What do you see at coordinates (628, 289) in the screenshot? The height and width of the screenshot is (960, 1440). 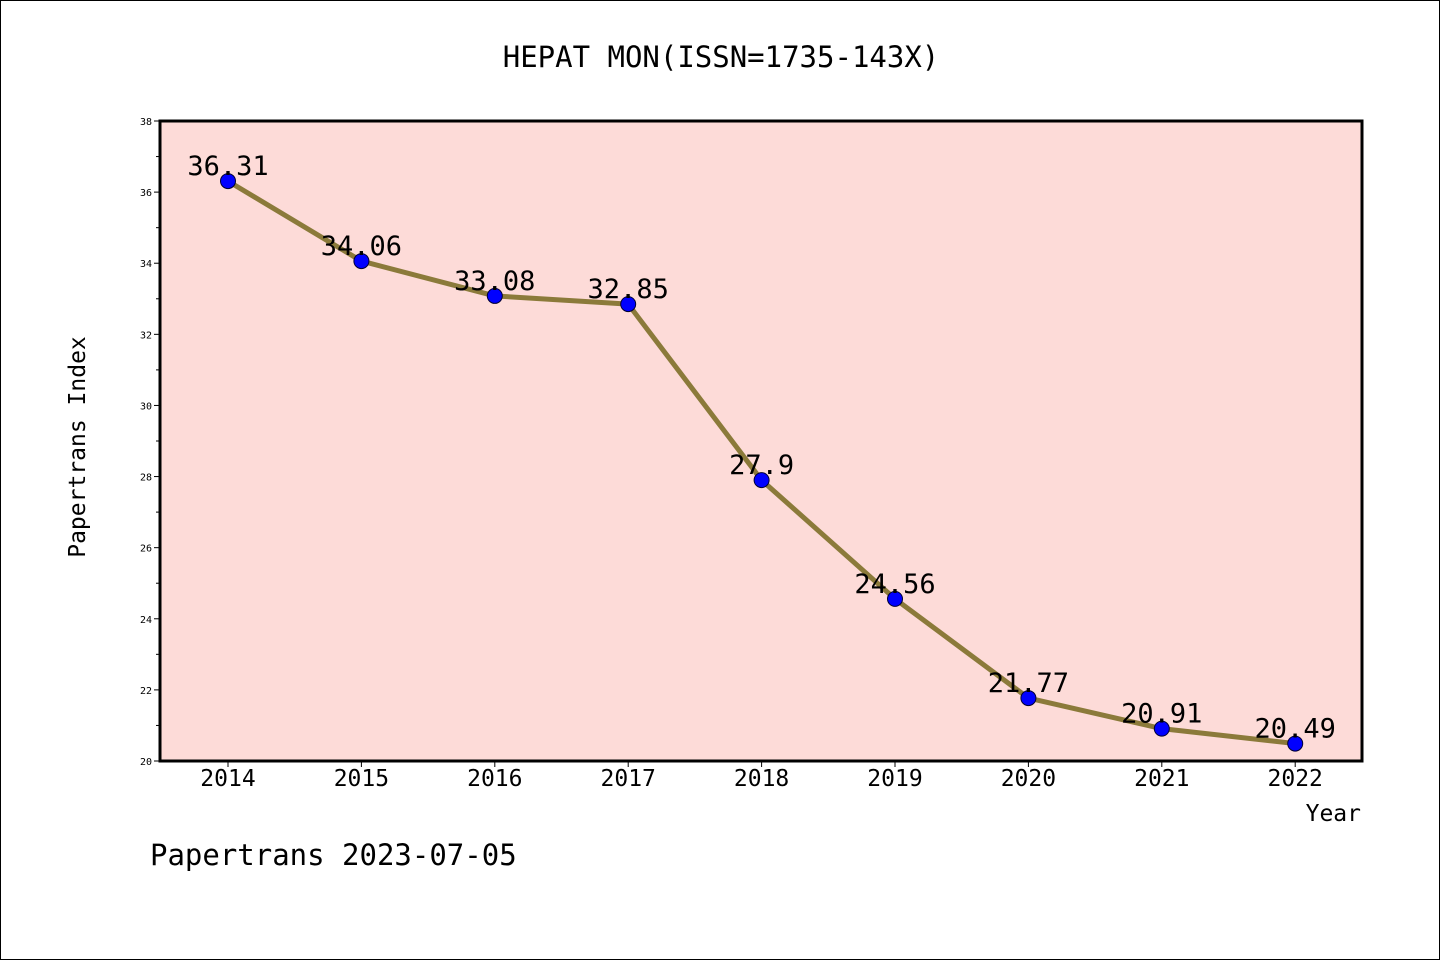 I see `data-label: 32.85` at bounding box center [628, 289].